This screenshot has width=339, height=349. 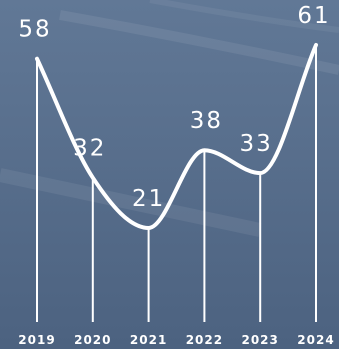 I want to click on x-tick-label-2022: 2022, so click(x=204, y=340).